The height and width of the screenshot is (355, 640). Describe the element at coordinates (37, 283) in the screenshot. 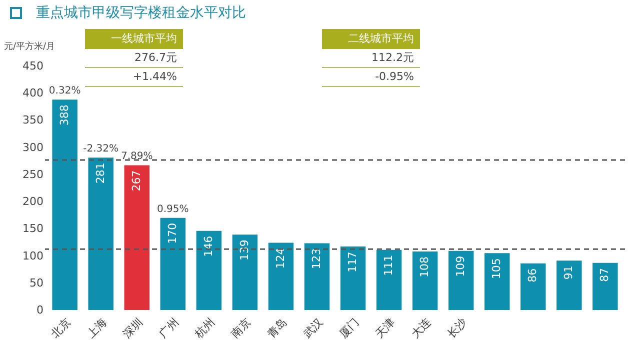

I see `y-tick-label: 50` at that location.